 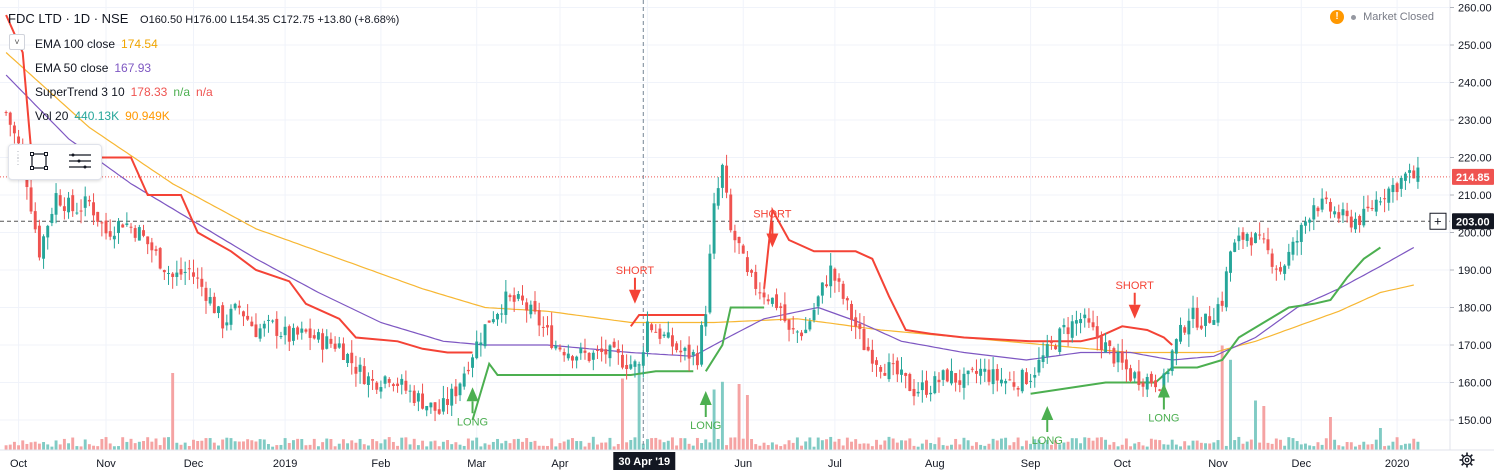 I want to click on line-style-menu-icon, so click(x=80, y=161).